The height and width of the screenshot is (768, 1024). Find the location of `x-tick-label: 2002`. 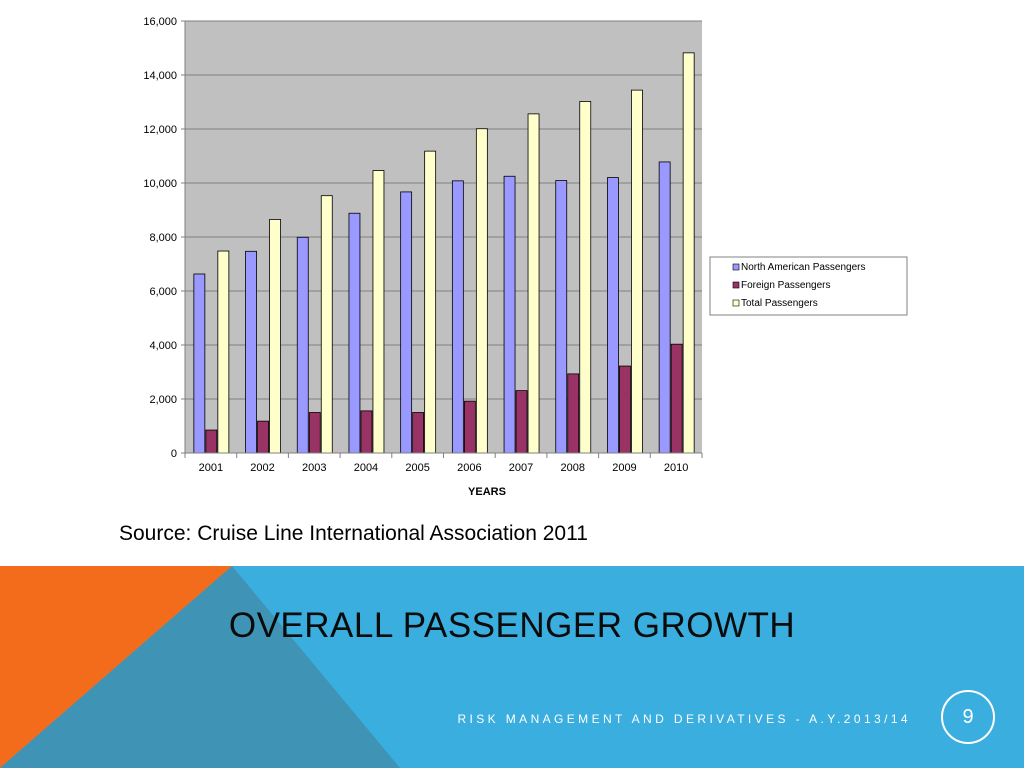

x-tick-label: 2002 is located at coordinates (262, 468).